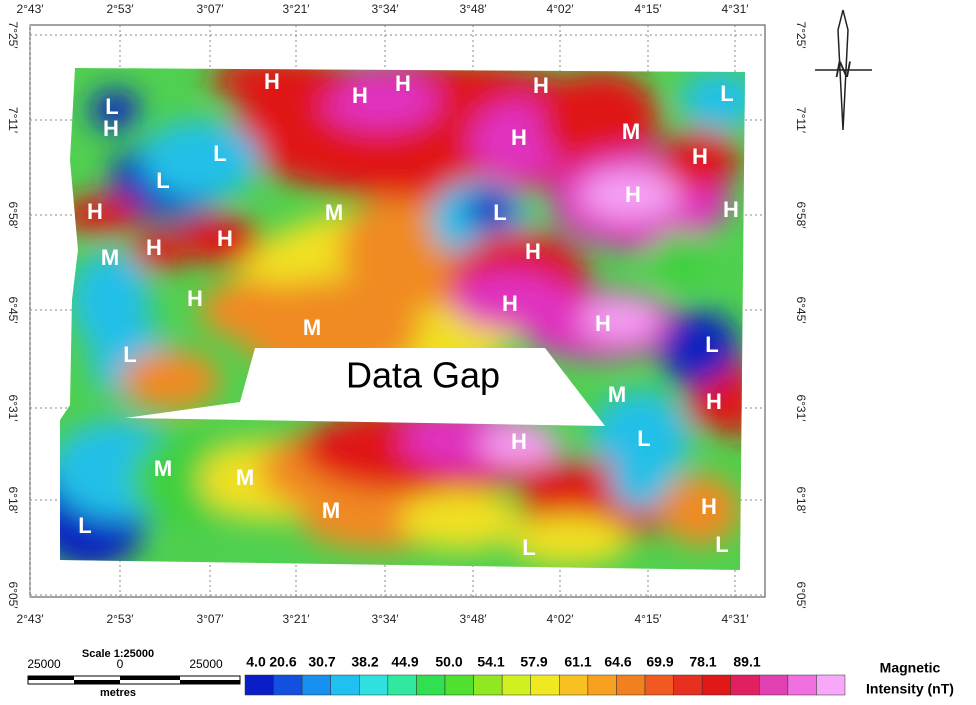  Describe the element at coordinates (30, 619) in the screenshot. I see `lon-label-bottom: 2°43′` at that location.